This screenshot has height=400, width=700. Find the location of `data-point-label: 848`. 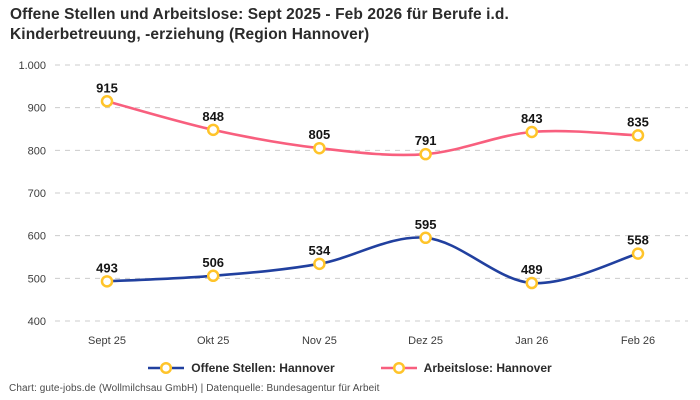

data-point-label: 848 is located at coordinates (213, 116).